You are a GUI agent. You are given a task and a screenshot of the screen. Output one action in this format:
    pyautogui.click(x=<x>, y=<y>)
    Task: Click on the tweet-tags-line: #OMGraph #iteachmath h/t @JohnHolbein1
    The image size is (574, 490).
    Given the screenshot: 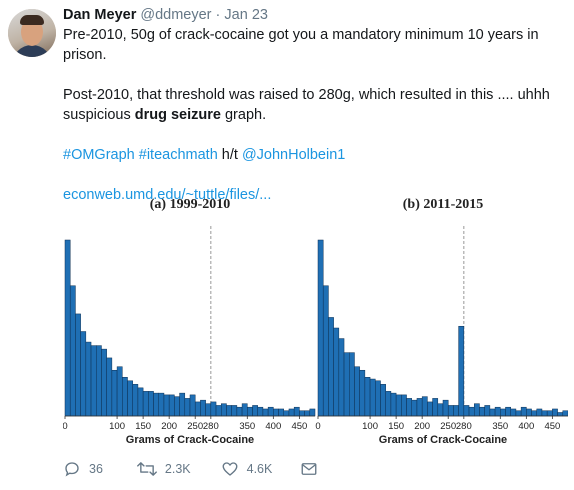 What is the action you would take?
    pyautogui.click(x=315, y=155)
    